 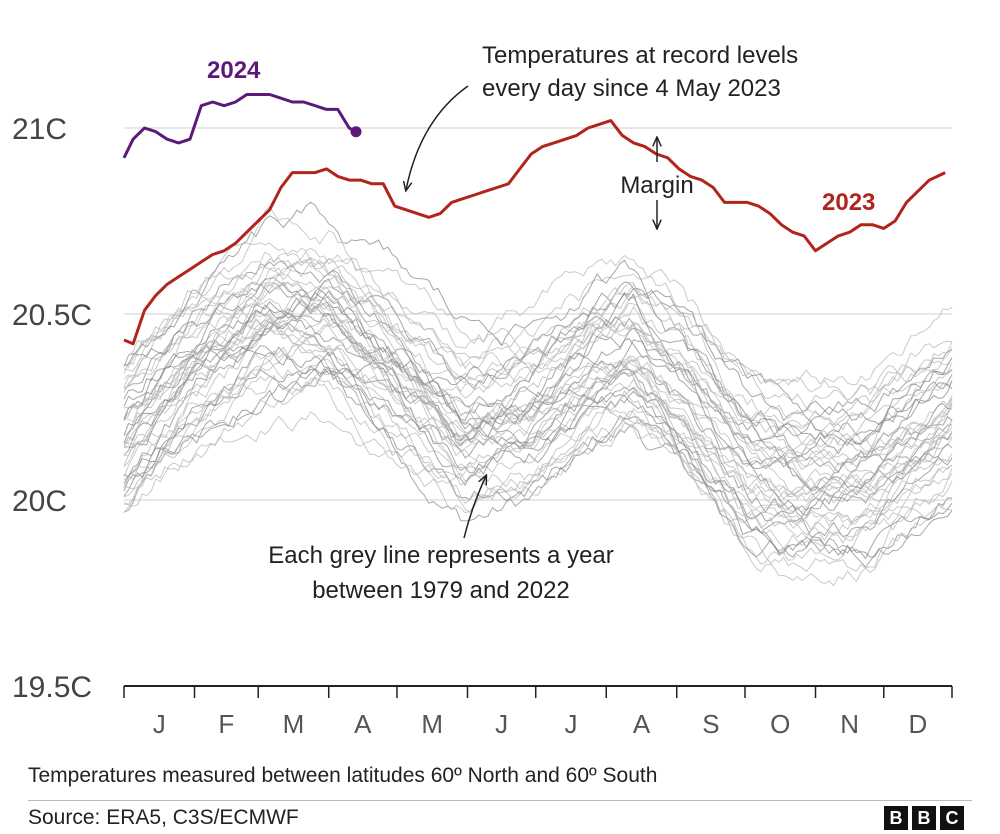 I want to click on y-tick-label: 20.5C, so click(x=52, y=315).